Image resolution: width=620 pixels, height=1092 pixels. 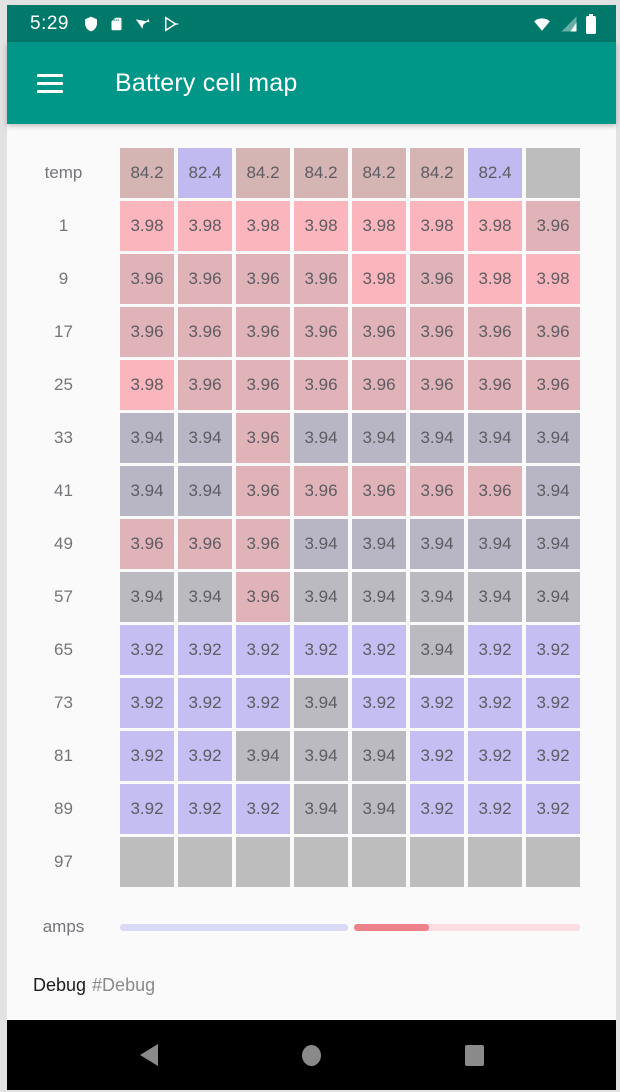 I want to click on status-right-icons, so click(x=564, y=23).